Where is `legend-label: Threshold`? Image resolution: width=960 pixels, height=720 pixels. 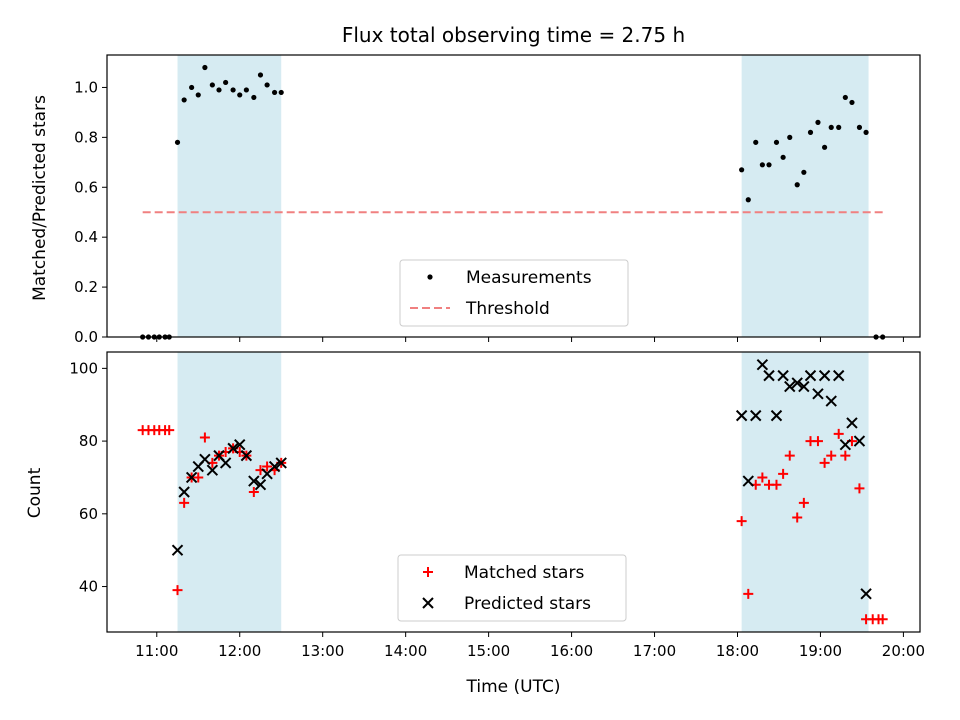
legend-label: Threshold is located at coordinates (507, 309).